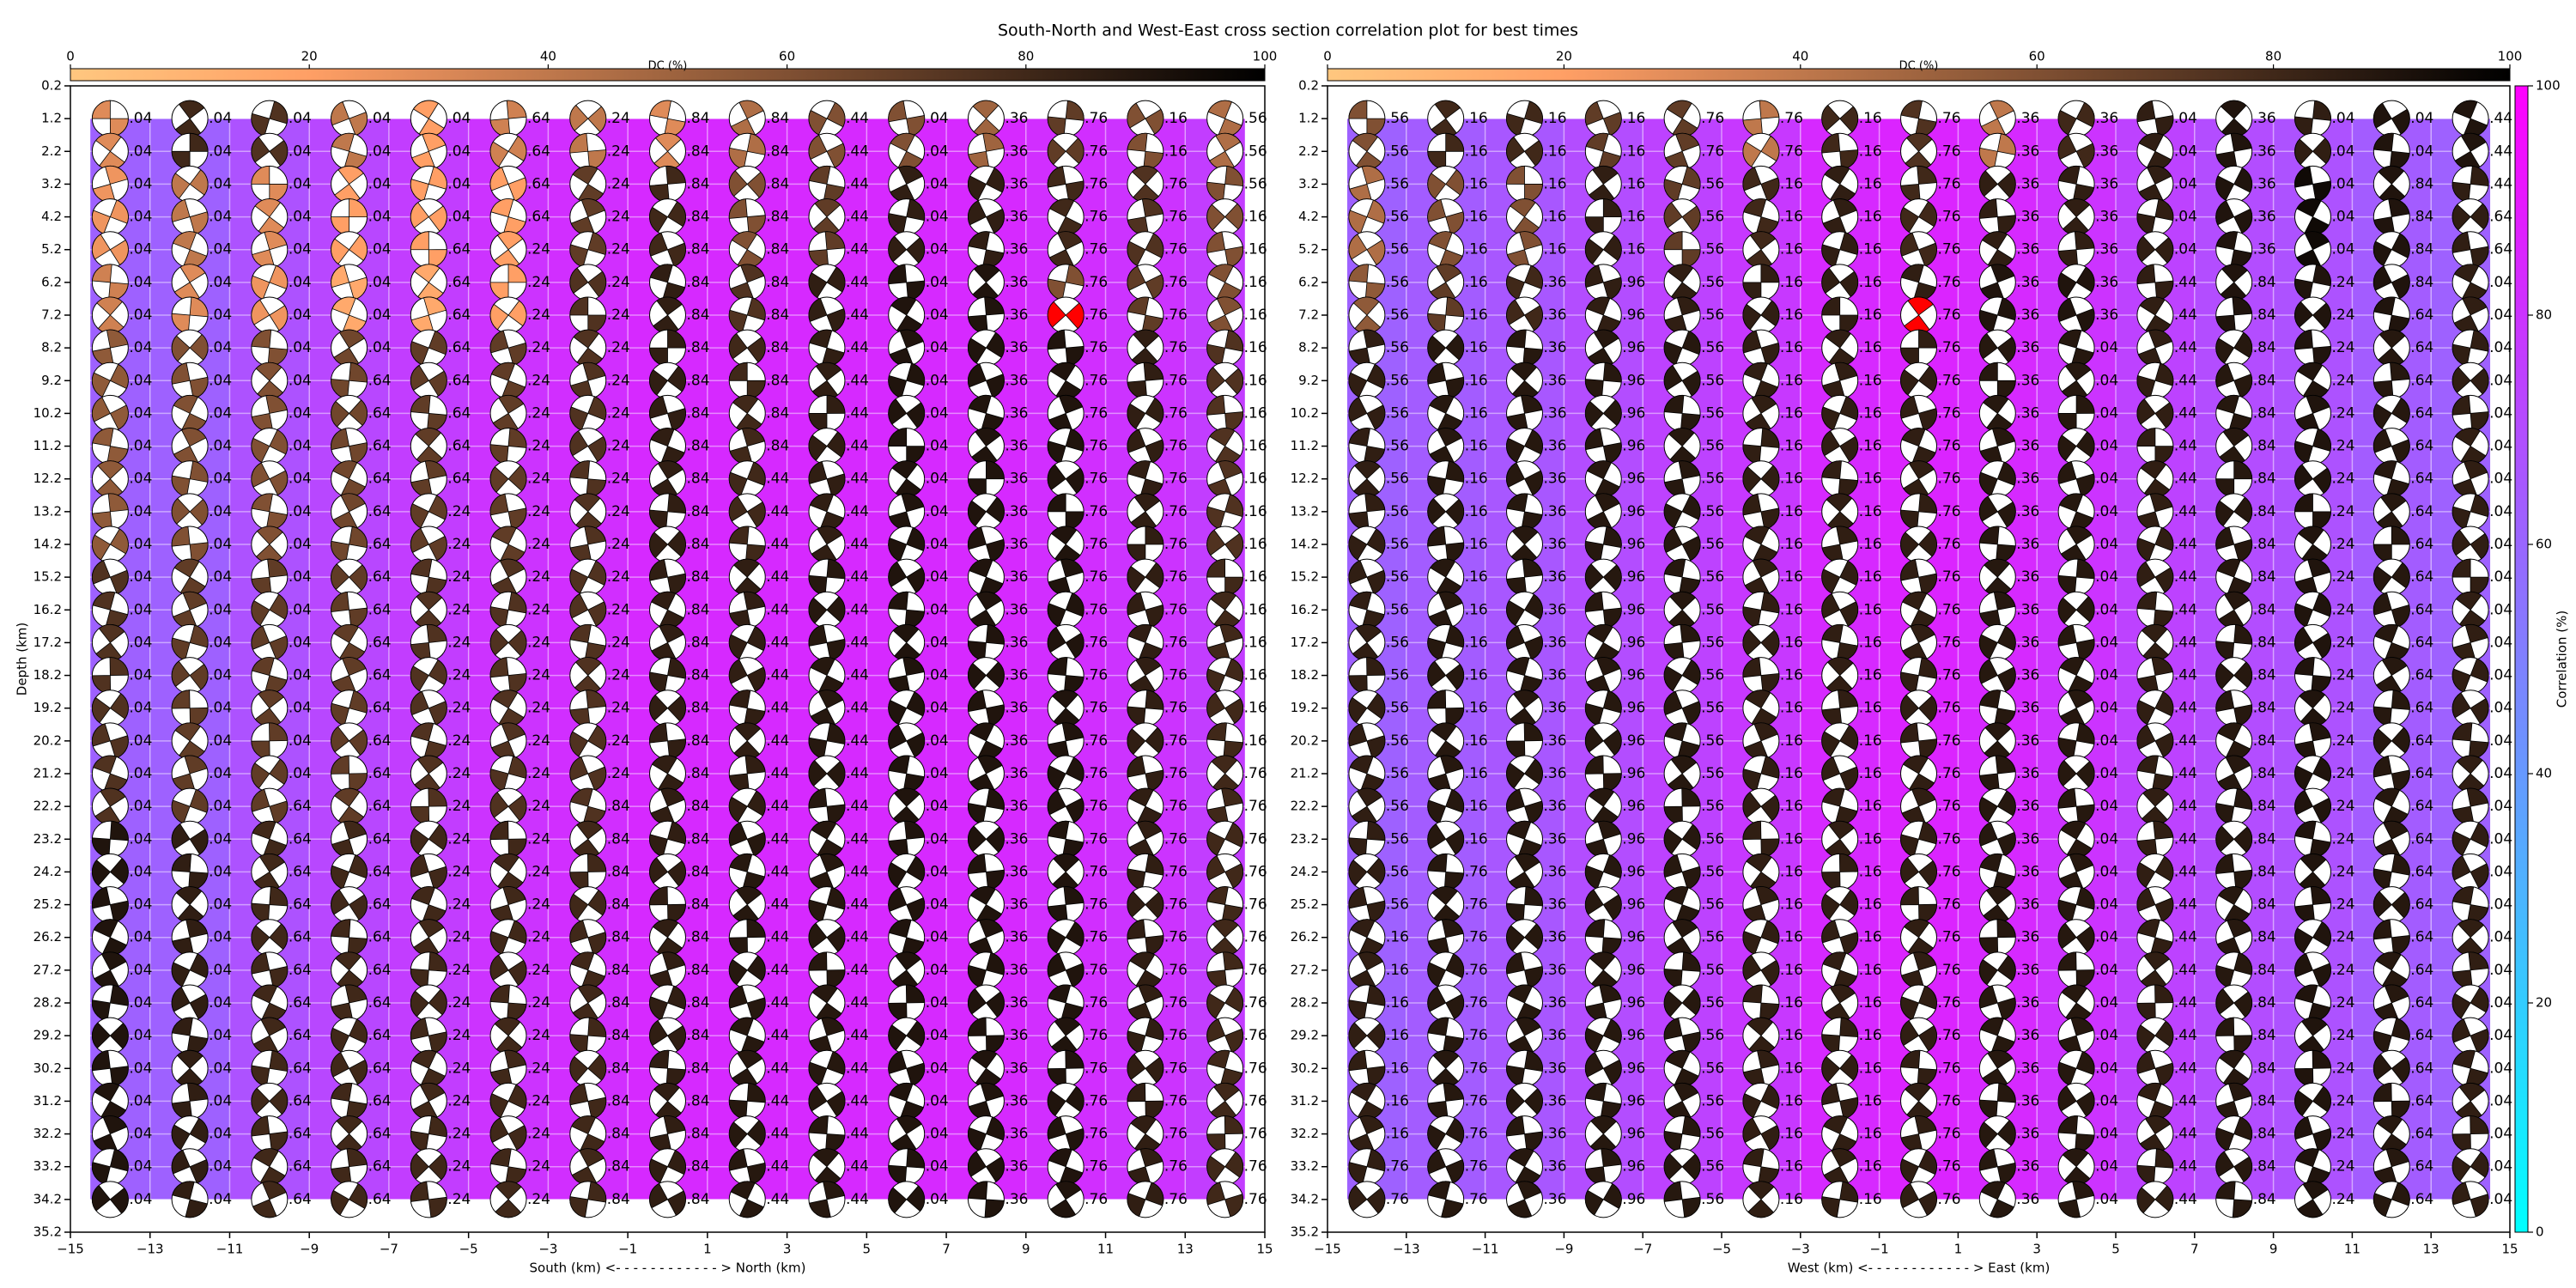 The height and width of the screenshot is (1288, 2576). Describe the element at coordinates (2352, 1250) in the screenshot. I see `x-tick-label: 11` at that location.